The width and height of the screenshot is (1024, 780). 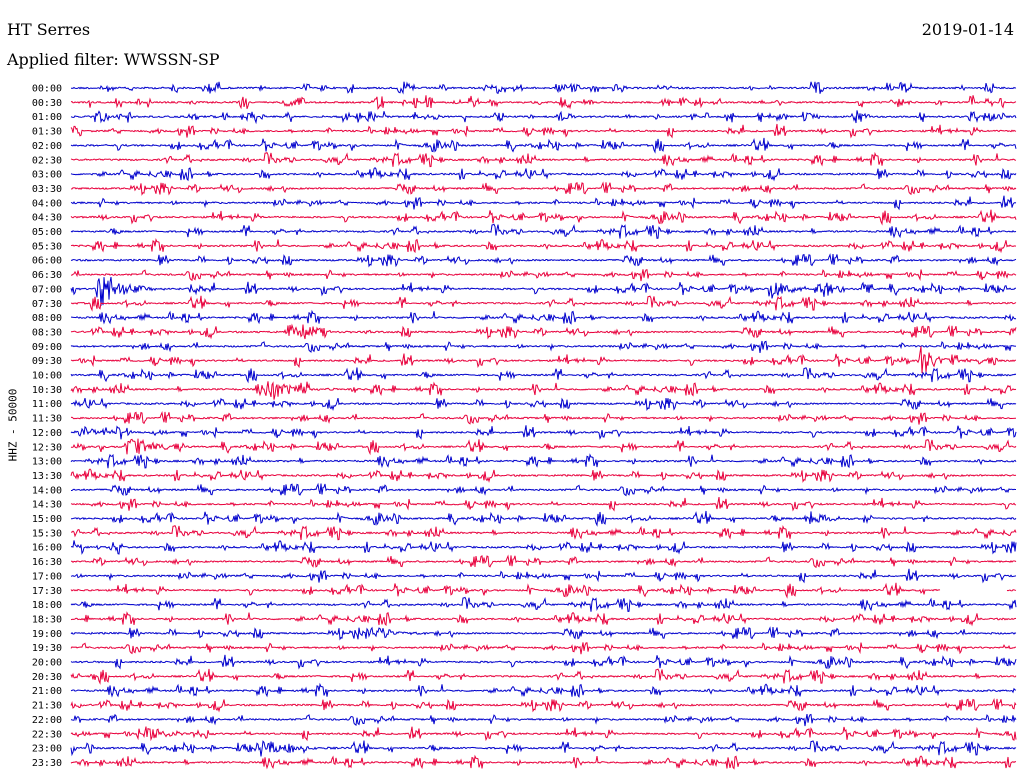 I want to click on row-label: 22:30, so click(x=47, y=734).